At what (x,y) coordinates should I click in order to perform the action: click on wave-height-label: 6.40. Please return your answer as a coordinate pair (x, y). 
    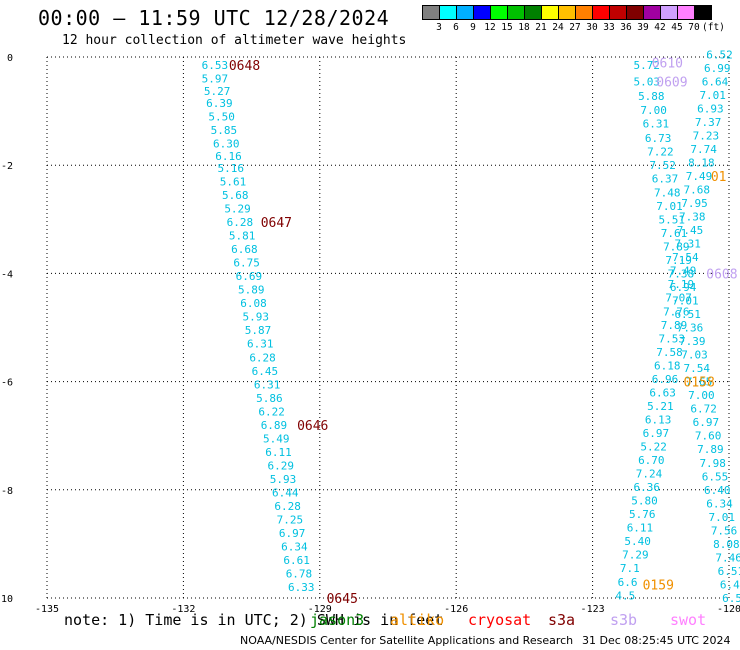
    Looking at the image, I should click on (717, 490).